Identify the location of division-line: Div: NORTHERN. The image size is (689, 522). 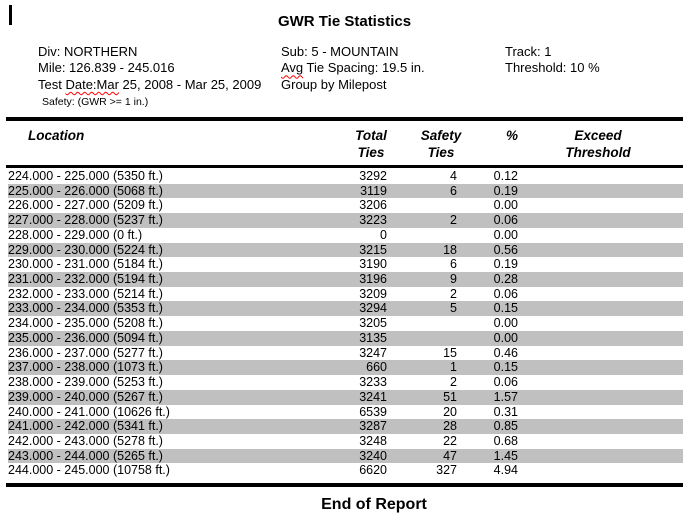
(88, 51).